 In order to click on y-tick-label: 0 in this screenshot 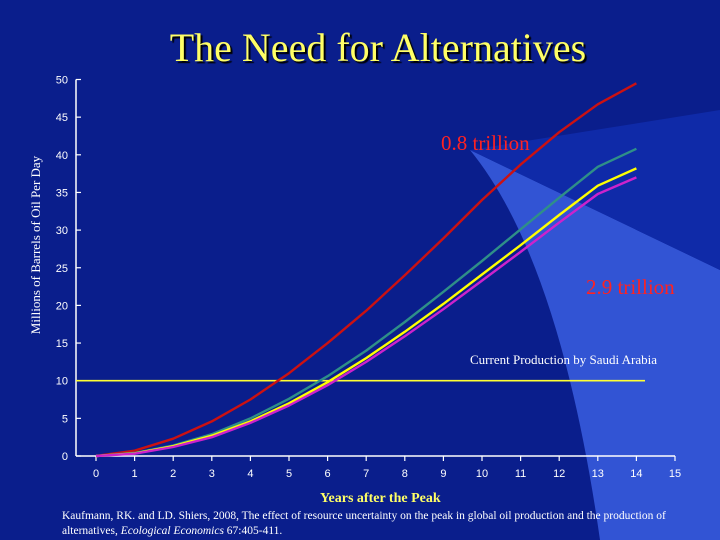, I will do `click(65, 457)`.